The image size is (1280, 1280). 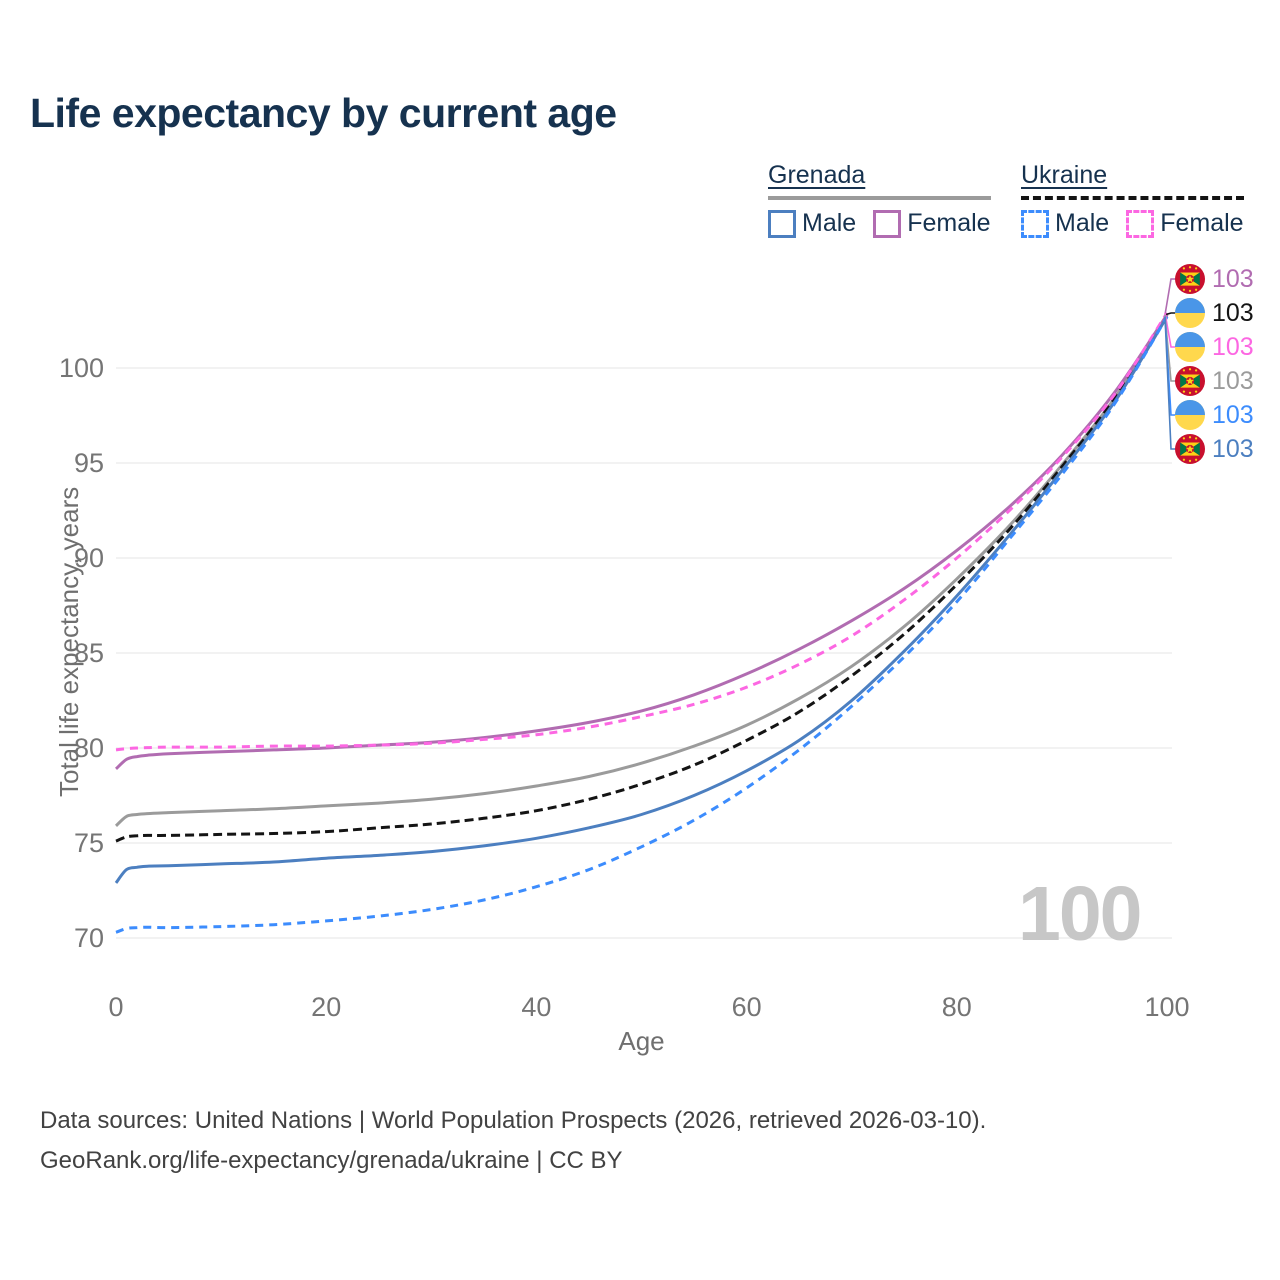 I want to click on x-tick-label: 40, so click(x=536, y=1007).